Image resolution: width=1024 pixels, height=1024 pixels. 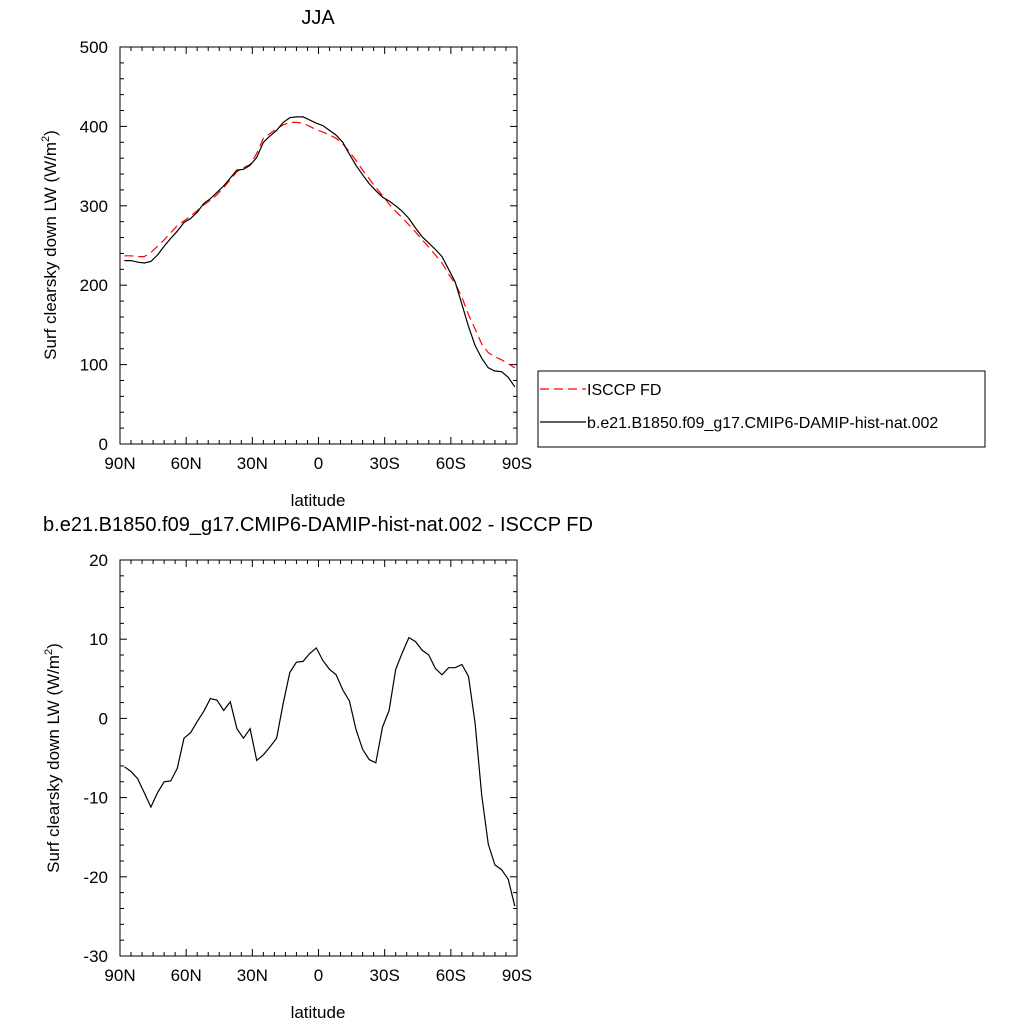 I want to click on top-chart-series, so click(x=320, y=252).